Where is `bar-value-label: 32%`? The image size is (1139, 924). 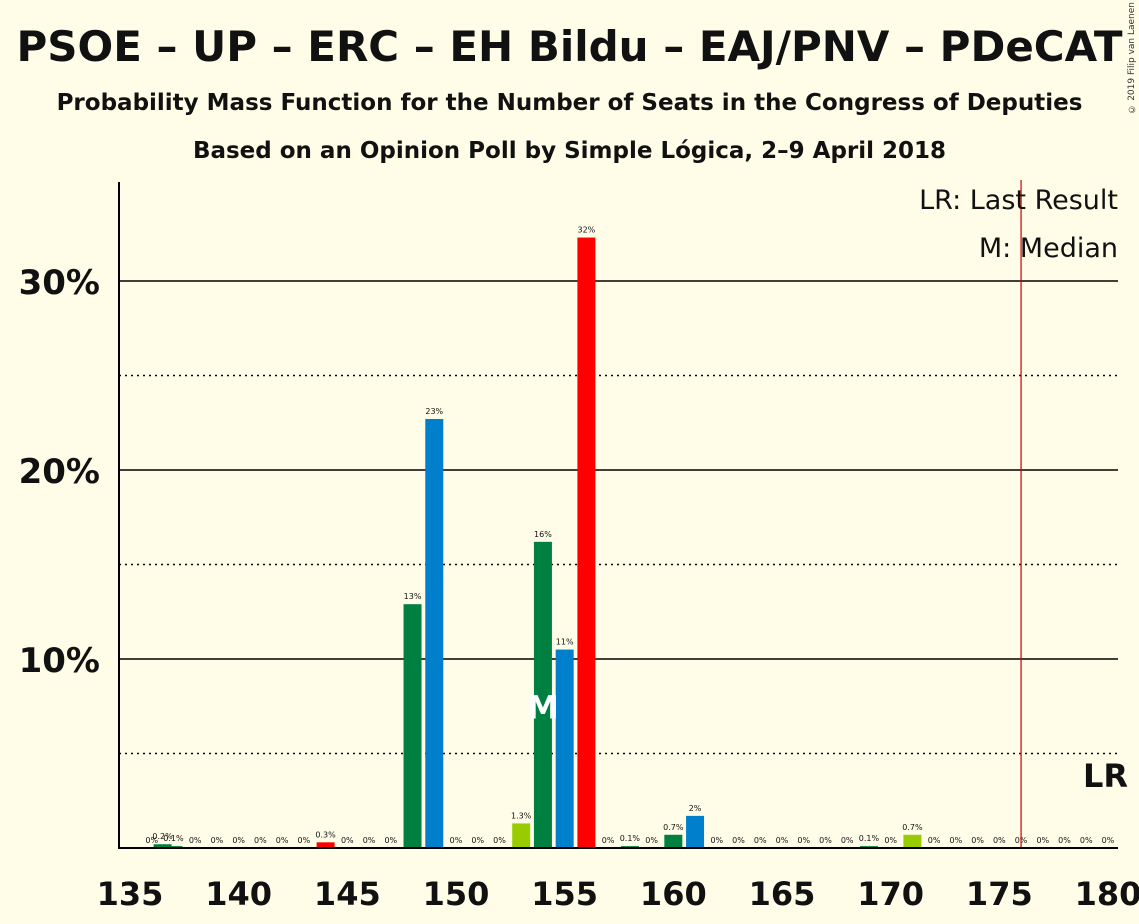
bar-value-label: 32% is located at coordinates (587, 230).